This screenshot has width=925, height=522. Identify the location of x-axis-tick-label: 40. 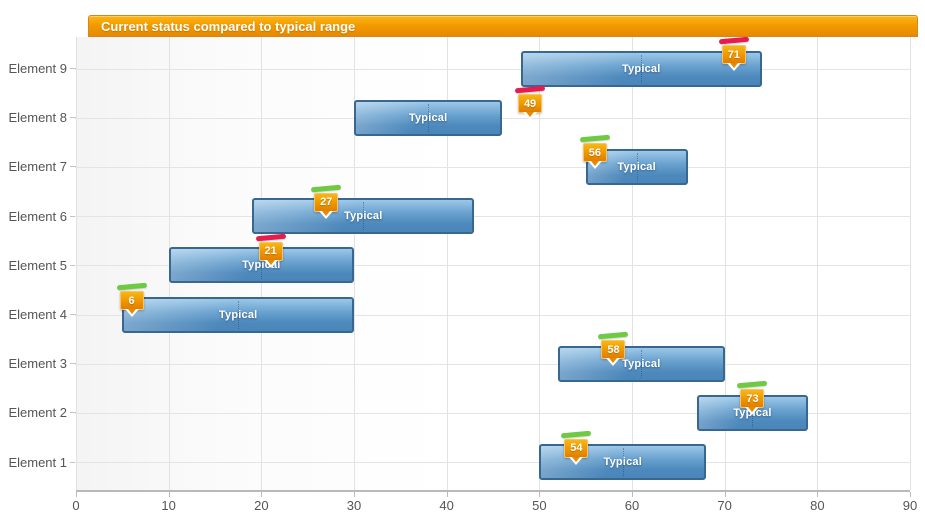
(446, 505).